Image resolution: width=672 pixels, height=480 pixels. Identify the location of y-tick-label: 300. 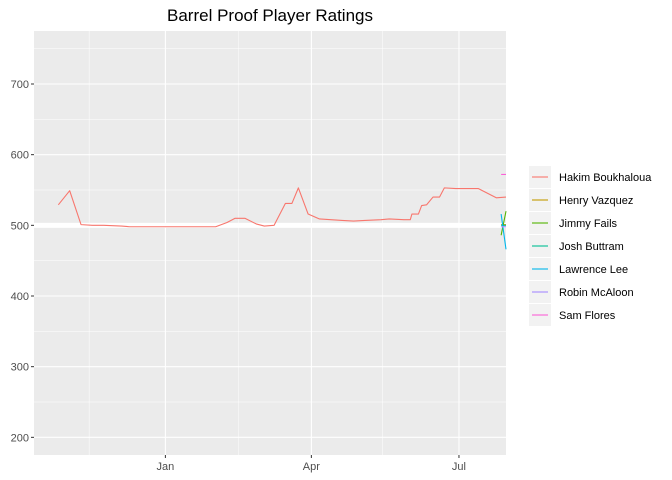
(20, 368).